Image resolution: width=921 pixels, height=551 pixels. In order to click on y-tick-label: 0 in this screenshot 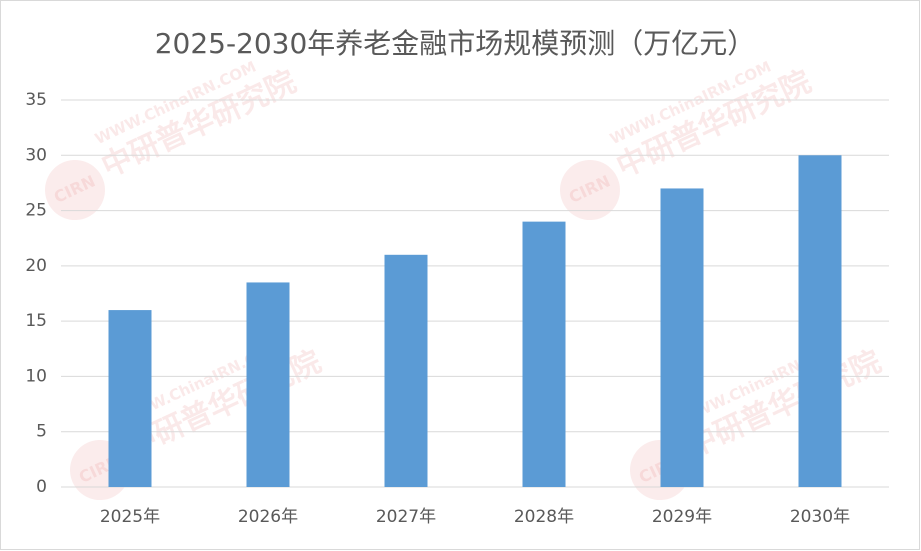, I will do `click(41, 487)`.